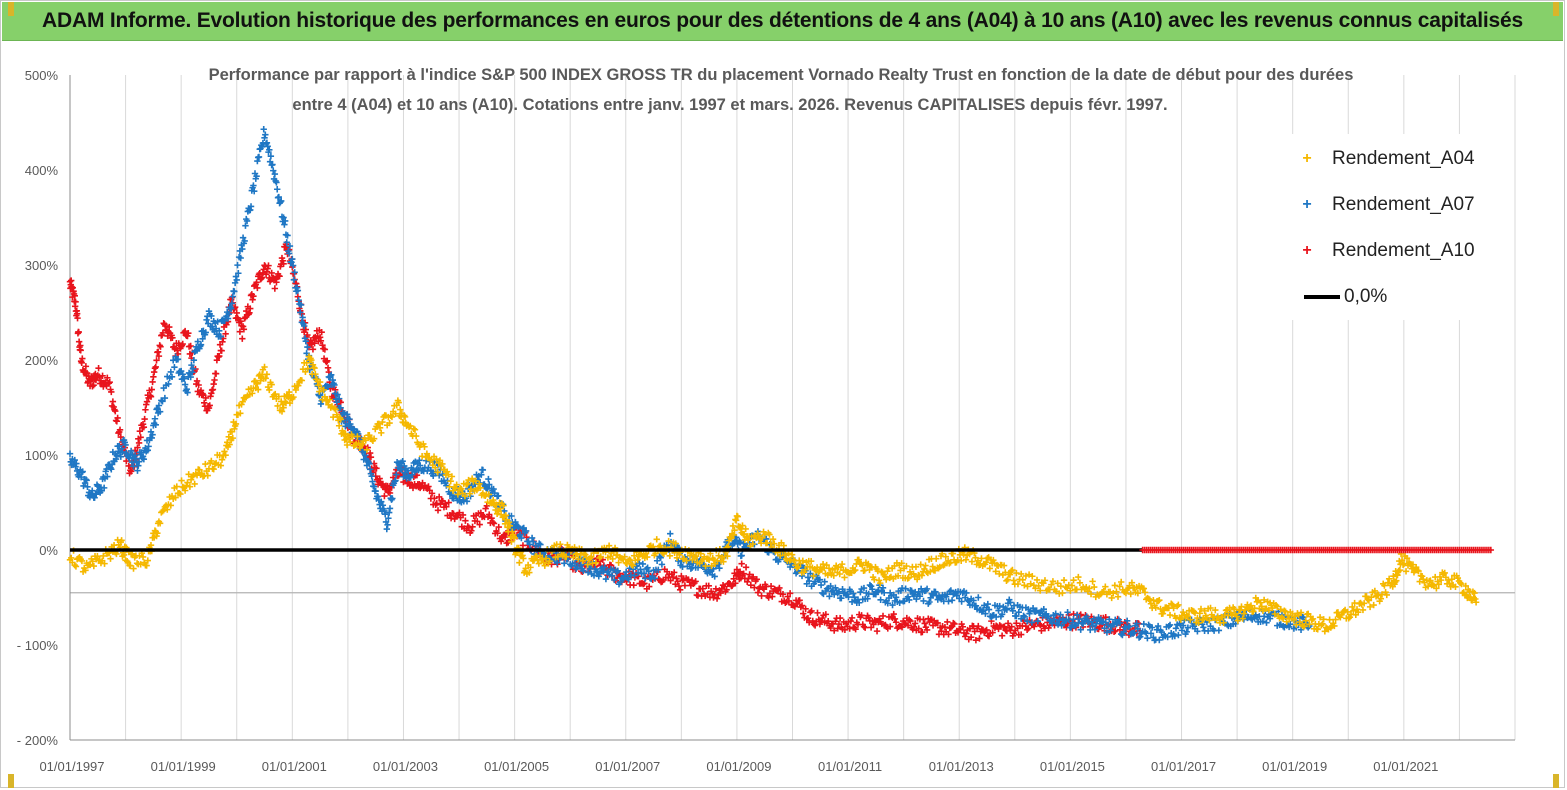 The image size is (1567, 790). I want to click on line-marker-icon, so click(1322, 297).